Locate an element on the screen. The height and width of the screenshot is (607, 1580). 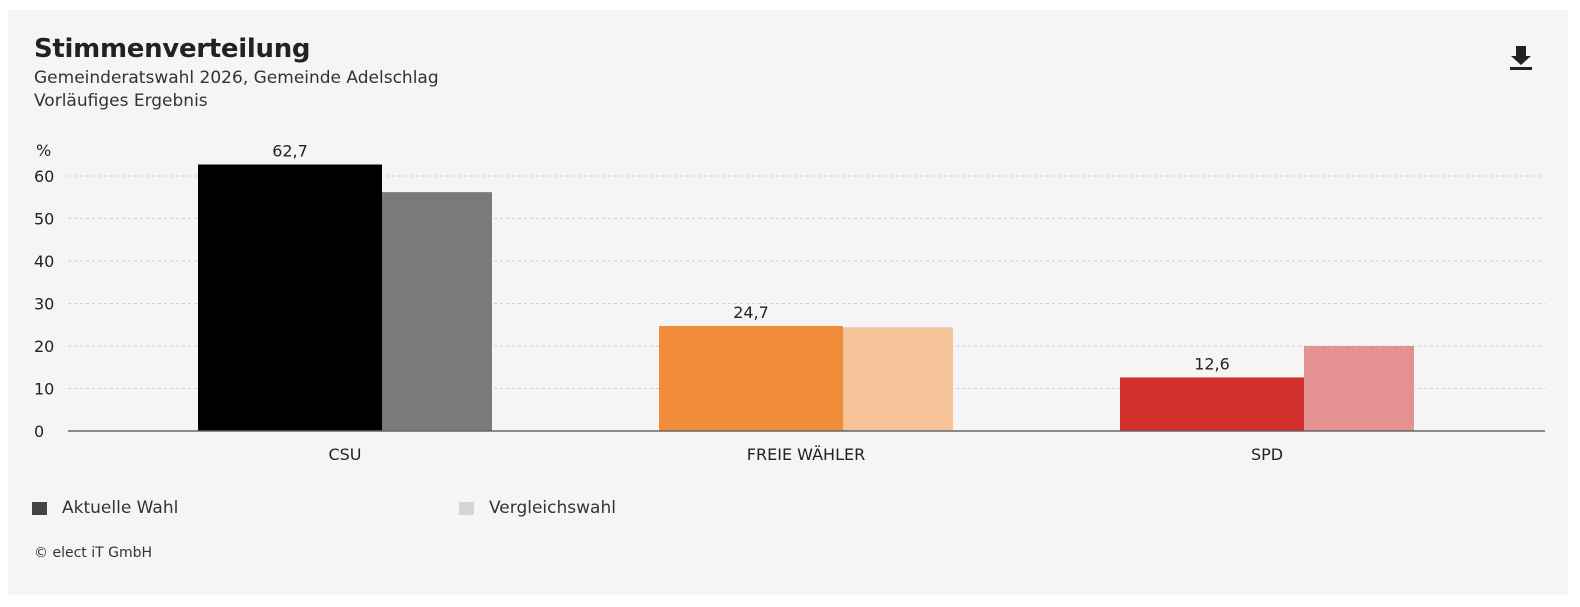
legend-item-vergleichswahl: Vergleichswahl is located at coordinates (537, 508).